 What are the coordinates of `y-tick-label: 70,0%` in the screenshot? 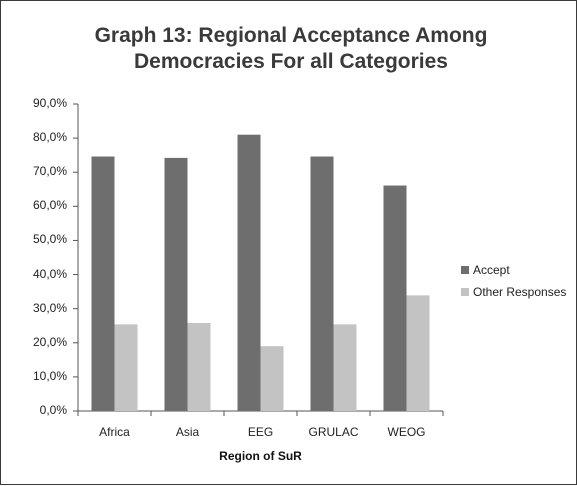 It's located at (49, 171).